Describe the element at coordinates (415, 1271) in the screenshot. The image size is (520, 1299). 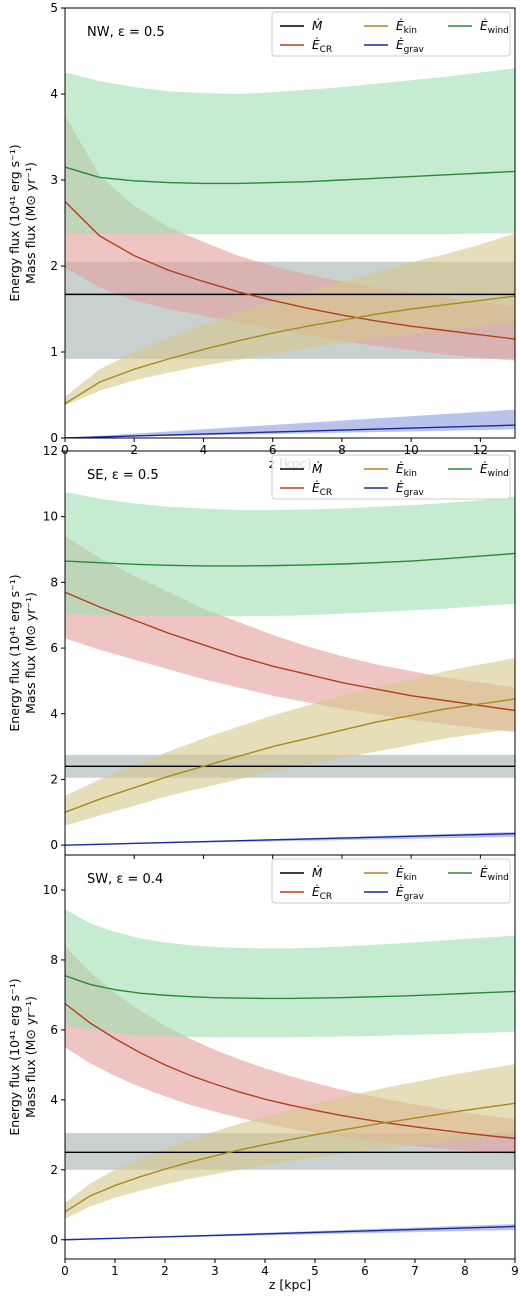
I see `x-tick-label: 7` at that location.